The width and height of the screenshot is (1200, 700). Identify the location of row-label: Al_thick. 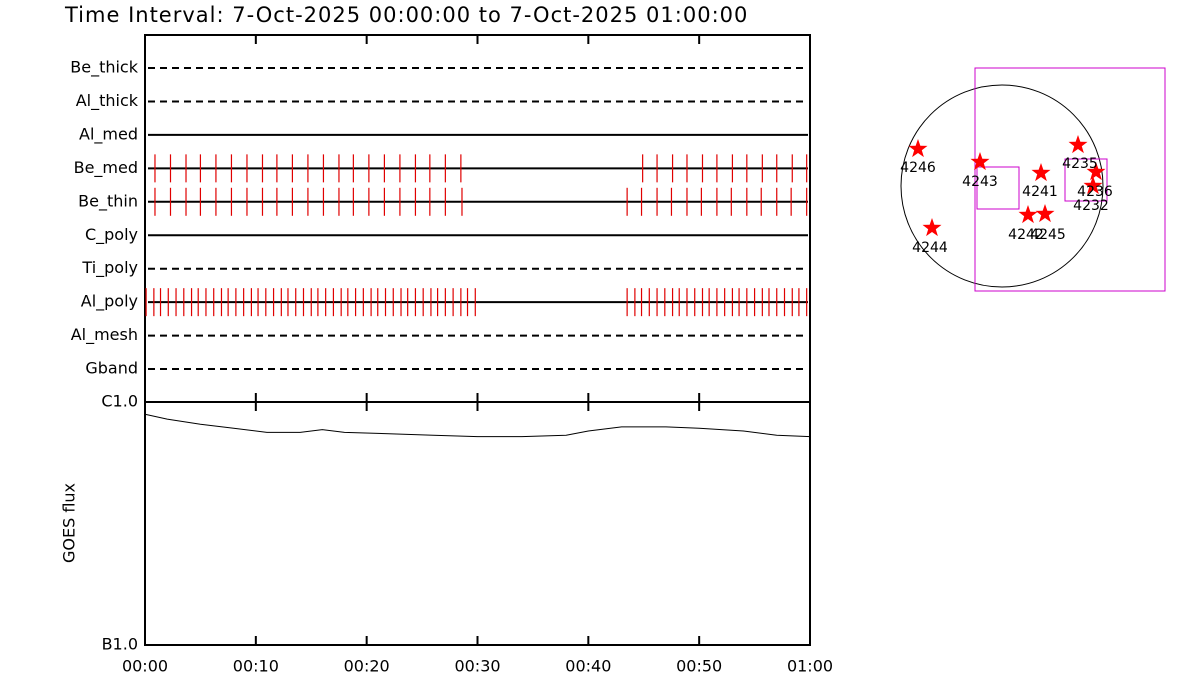
(107, 101).